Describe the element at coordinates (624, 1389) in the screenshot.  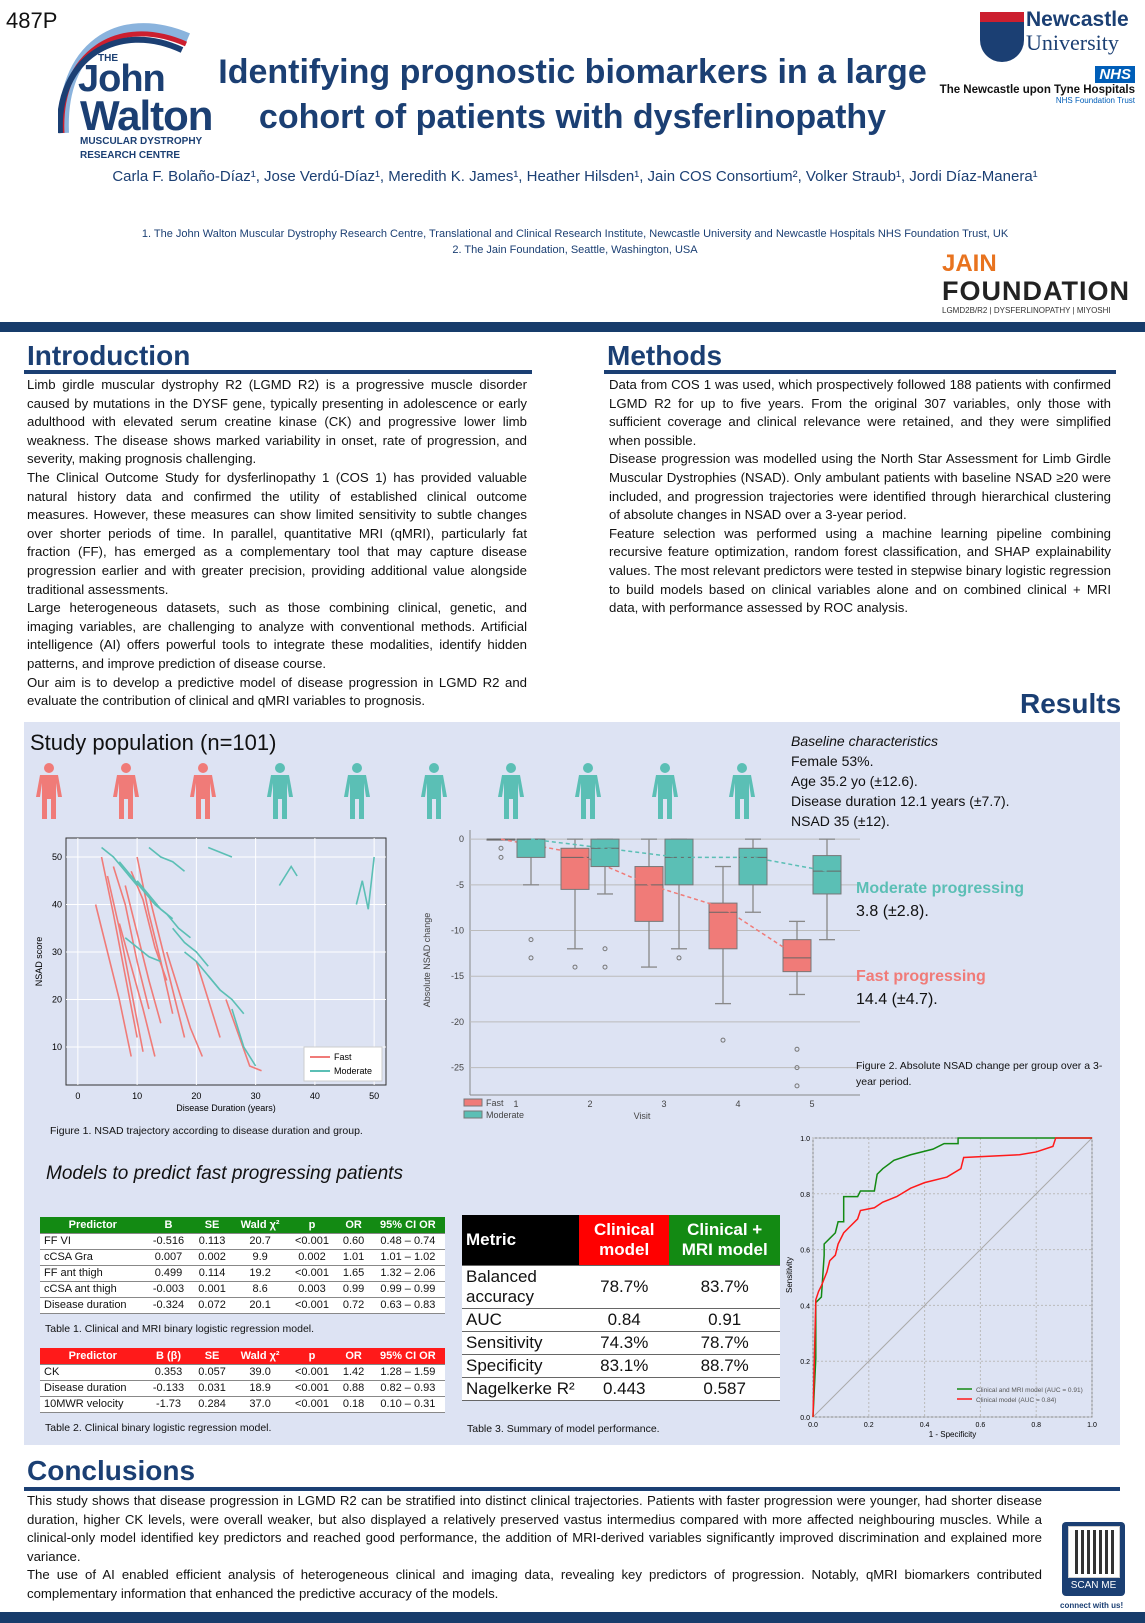
I see `table-cell: 0.443` at that location.